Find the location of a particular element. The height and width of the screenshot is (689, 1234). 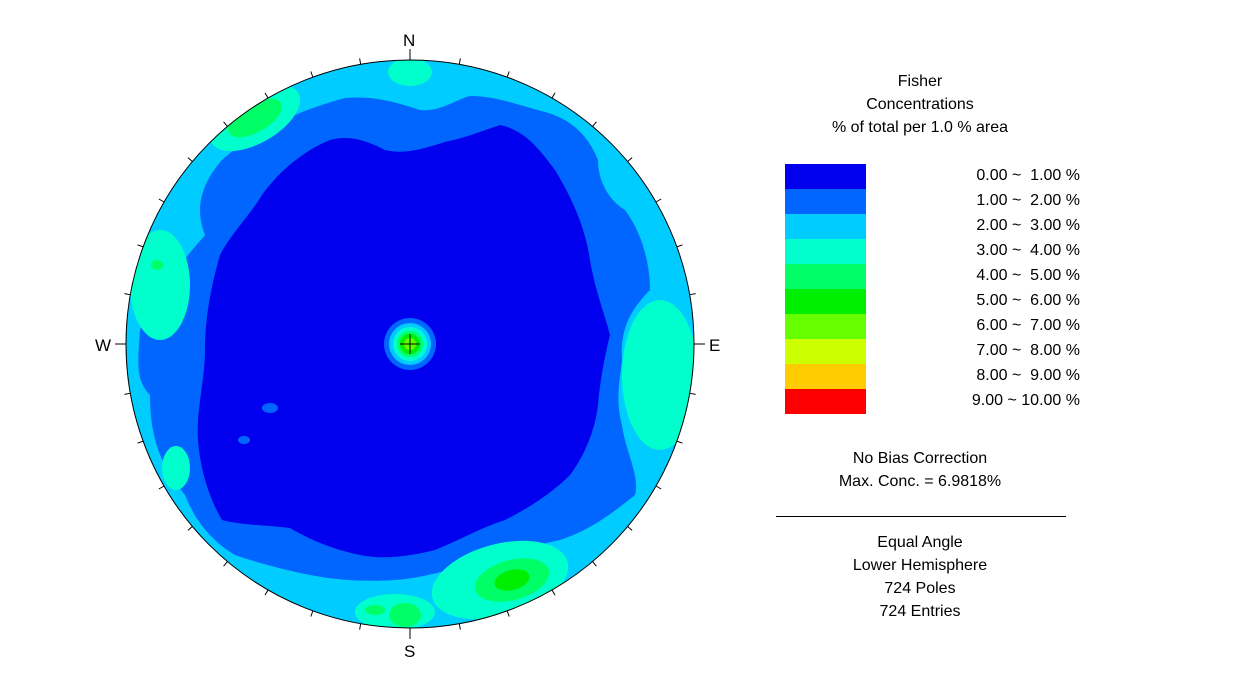

bias-correction-text: No Bias Correction is located at coordinates (920, 458).